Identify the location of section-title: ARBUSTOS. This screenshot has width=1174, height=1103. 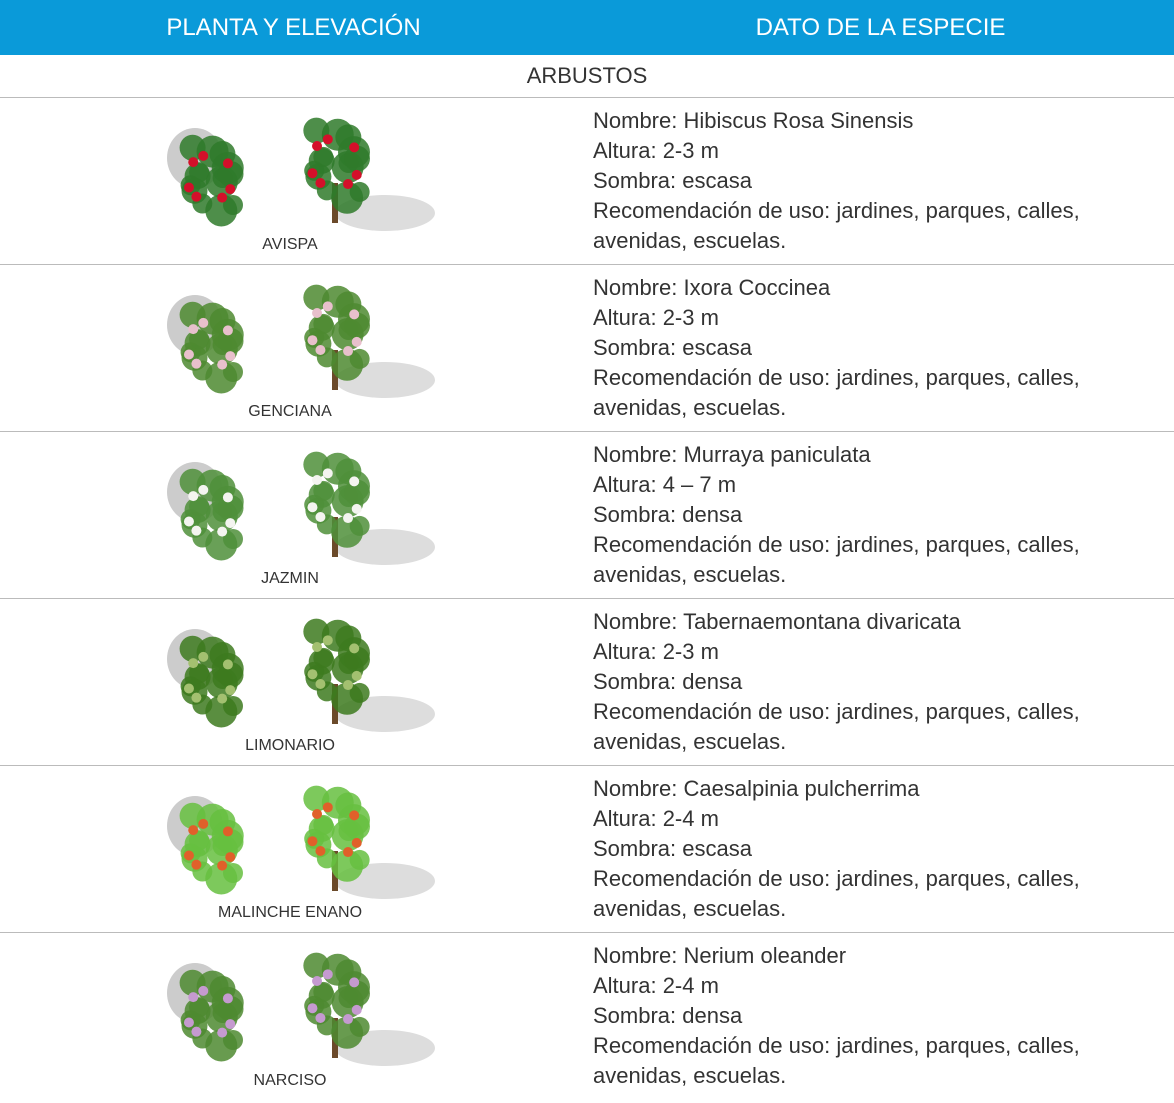
(587, 76).